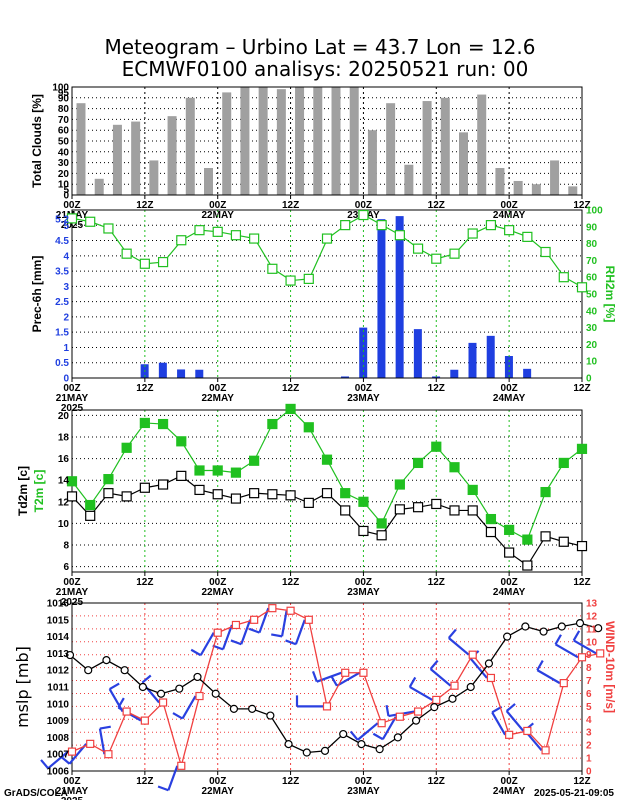  Describe the element at coordinates (72, 798) in the screenshot. I see `x-year-label: 2025` at that location.